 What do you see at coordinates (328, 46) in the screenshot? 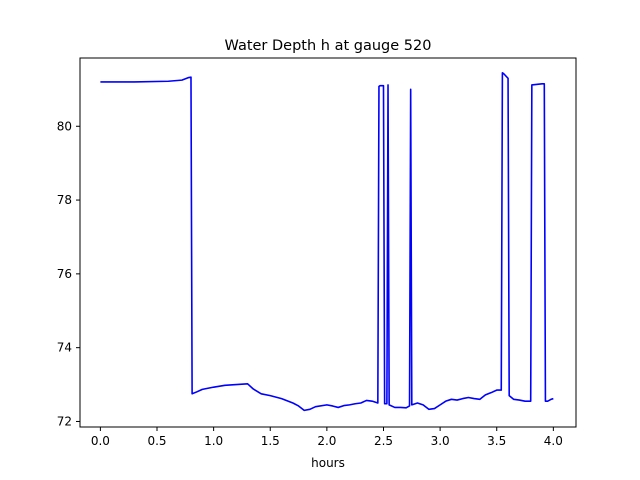
I see `chart-title: Water Depth h at gauge 520` at bounding box center [328, 46].